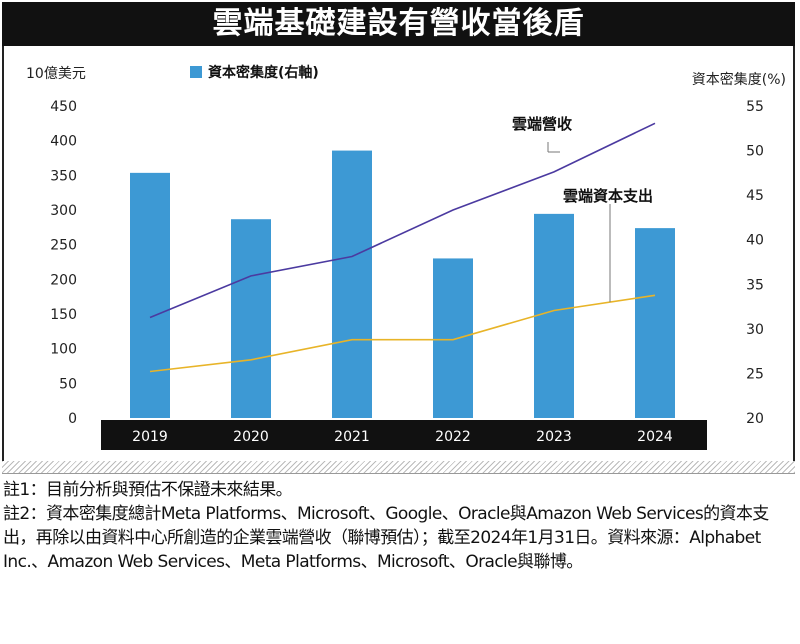  What do you see at coordinates (542, 124) in the screenshot?
I see `revenue-line-label: 雲端營收` at bounding box center [542, 124].